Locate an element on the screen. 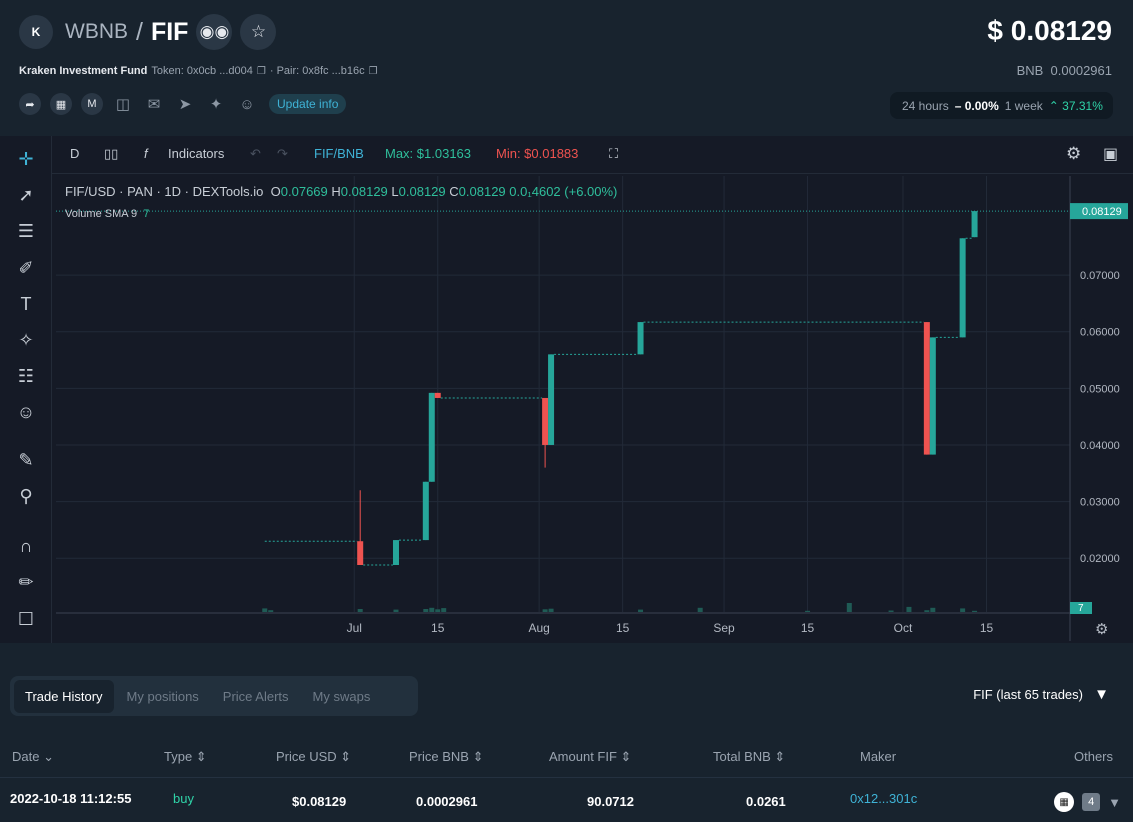 The image size is (1133, 822). fx-icon: f is located at coordinates (146, 153).